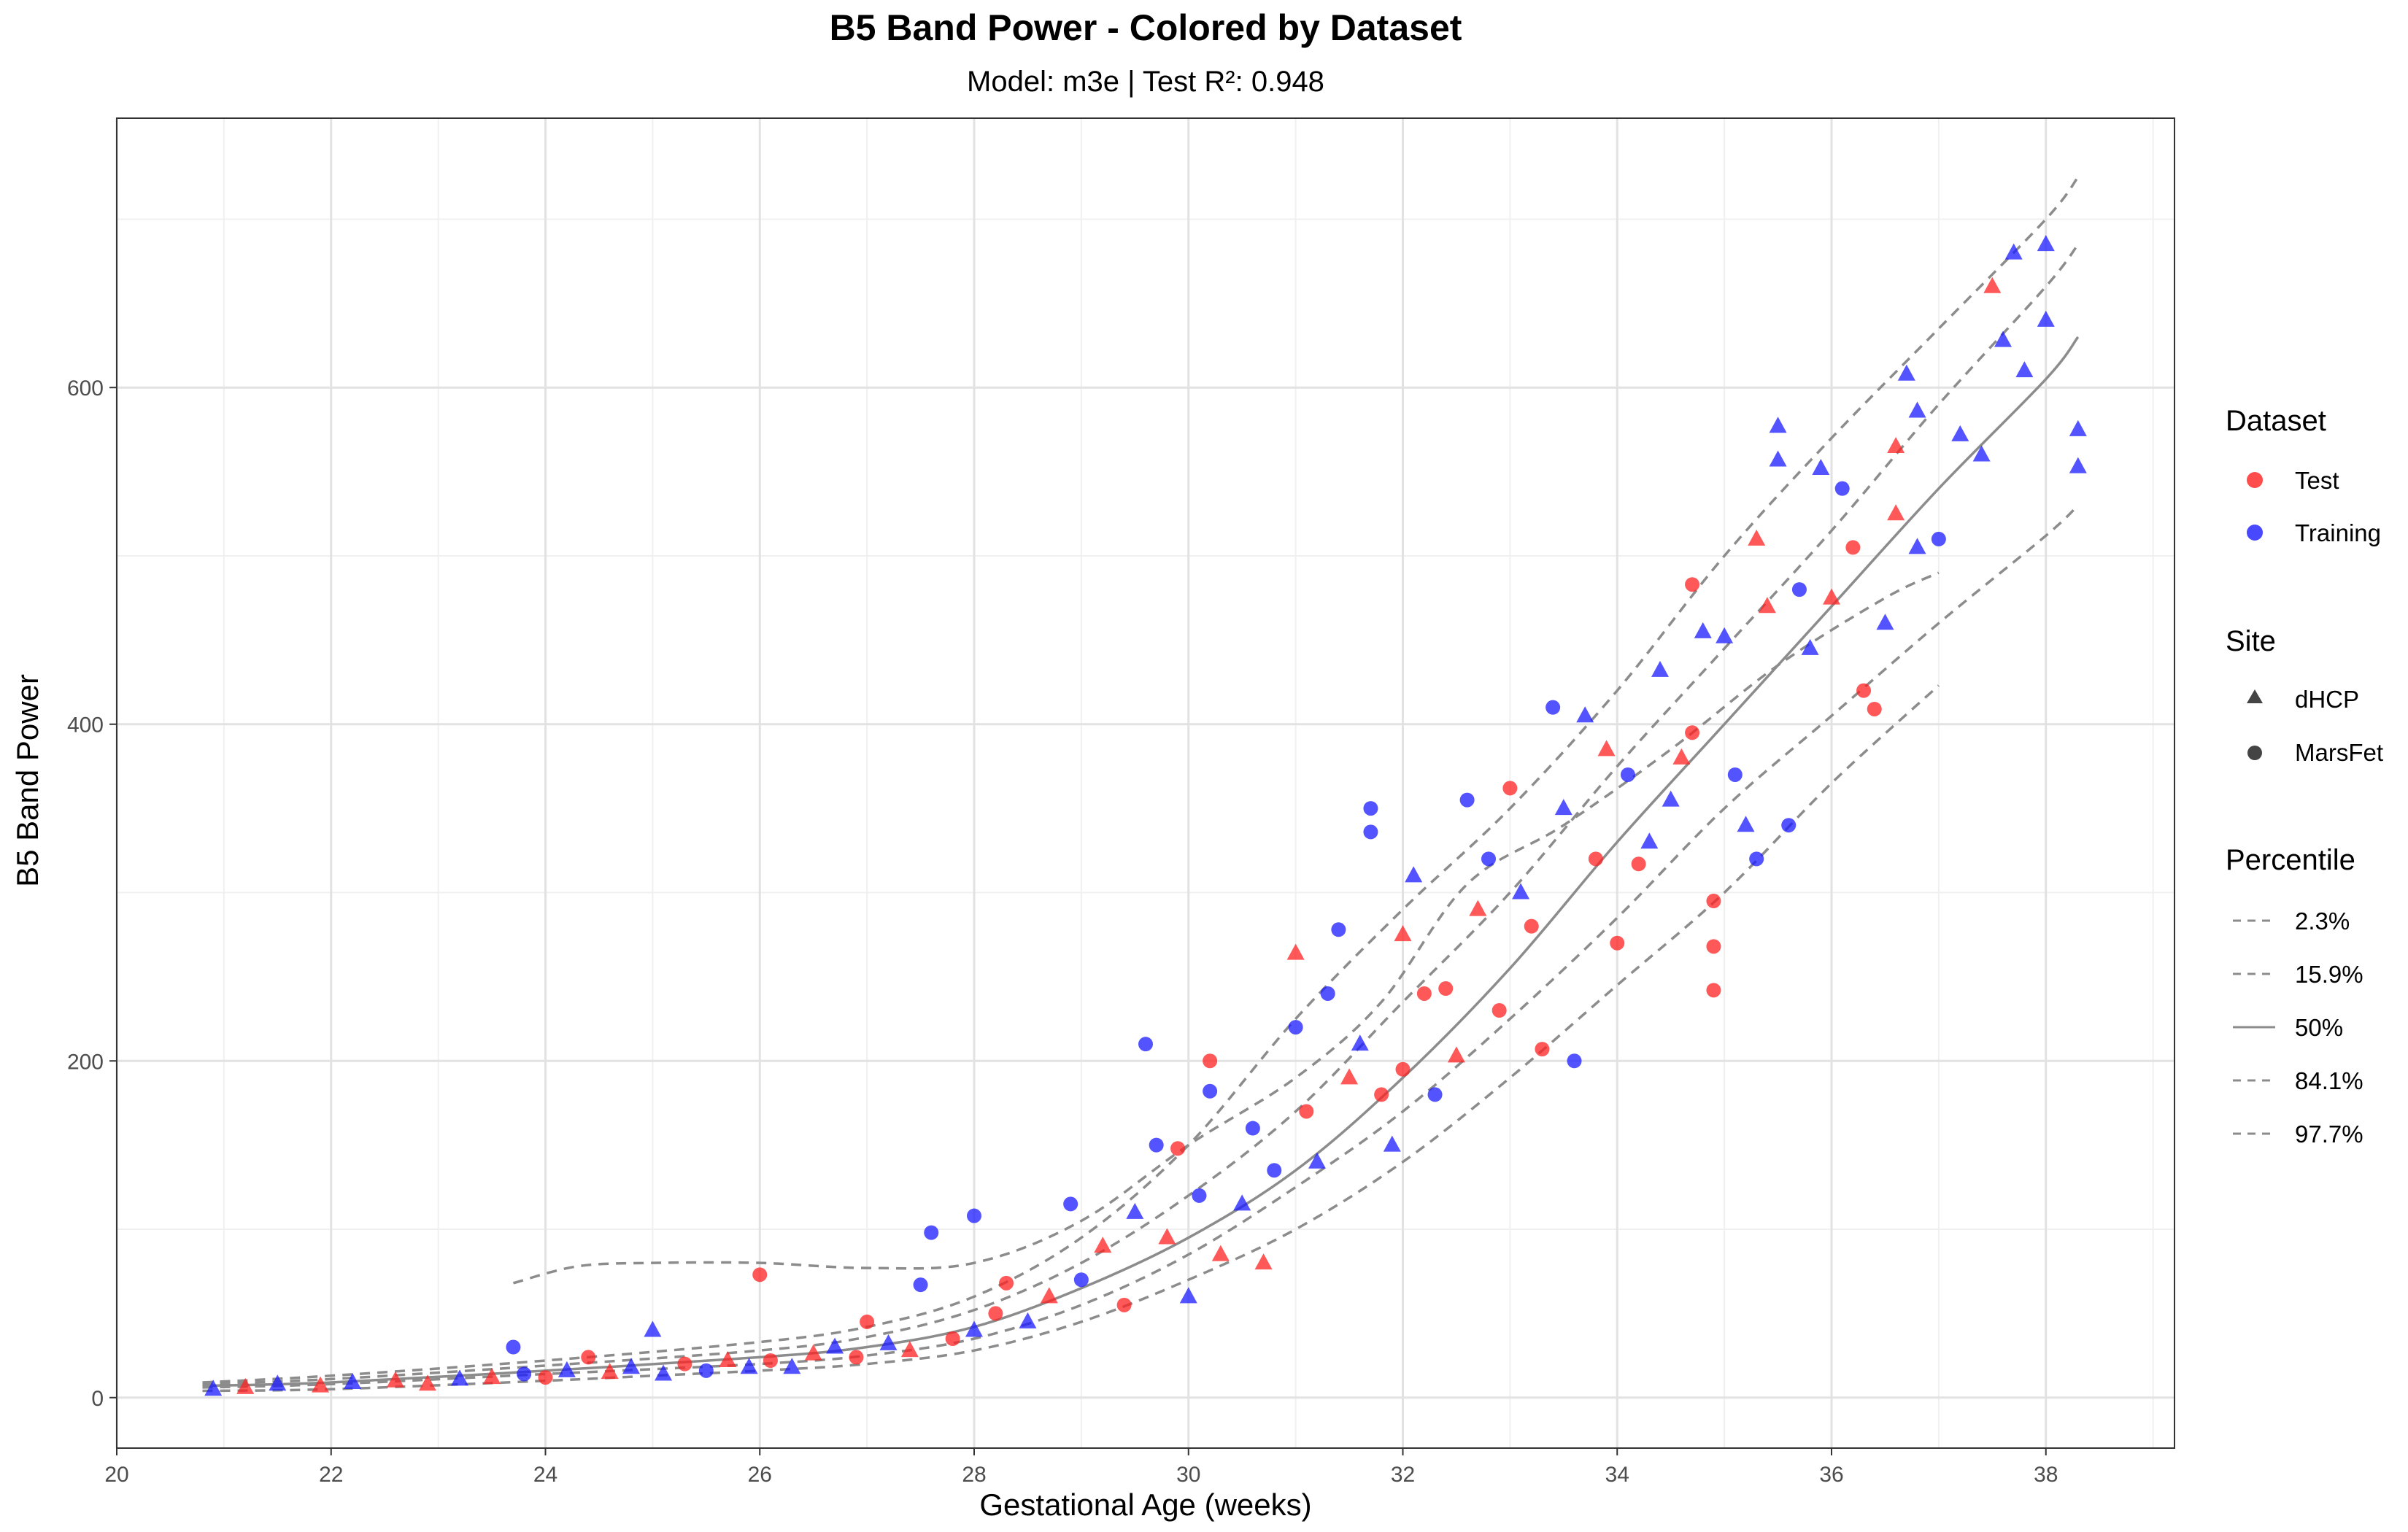 This screenshot has width=2408, height=1532. I want to click on legend-dhcp-key, so click(2255, 696).